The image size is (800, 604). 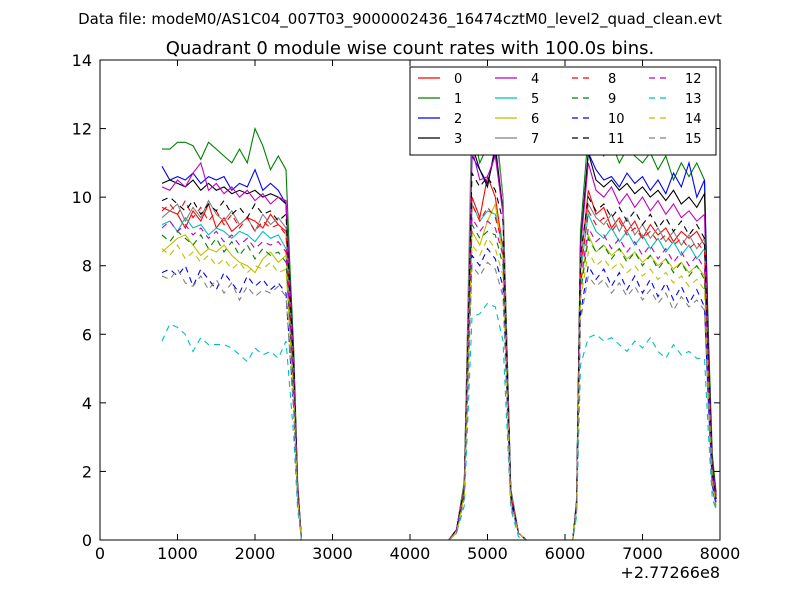 What do you see at coordinates (670, 572) in the screenshot?
I see `x-offset-label: +2.77266e8` at bounding box center [670, 572].